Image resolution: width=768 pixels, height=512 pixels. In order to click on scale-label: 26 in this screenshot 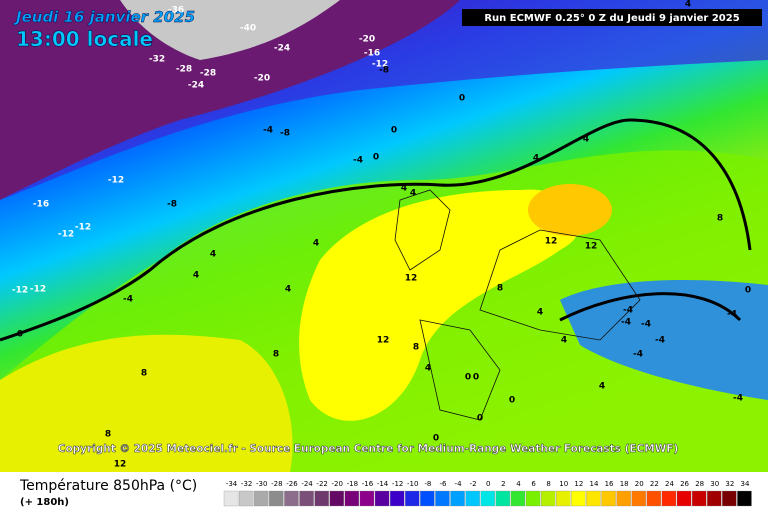, I will do `click(684, 484)`.